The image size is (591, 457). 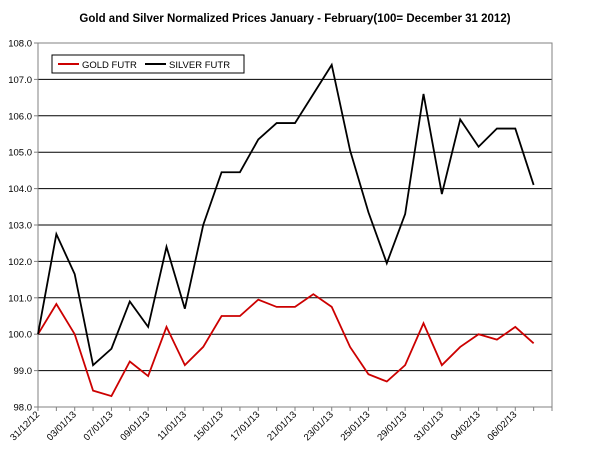 I want to click on x-tick-label: 25/01/13, so click(x=356, y=426).